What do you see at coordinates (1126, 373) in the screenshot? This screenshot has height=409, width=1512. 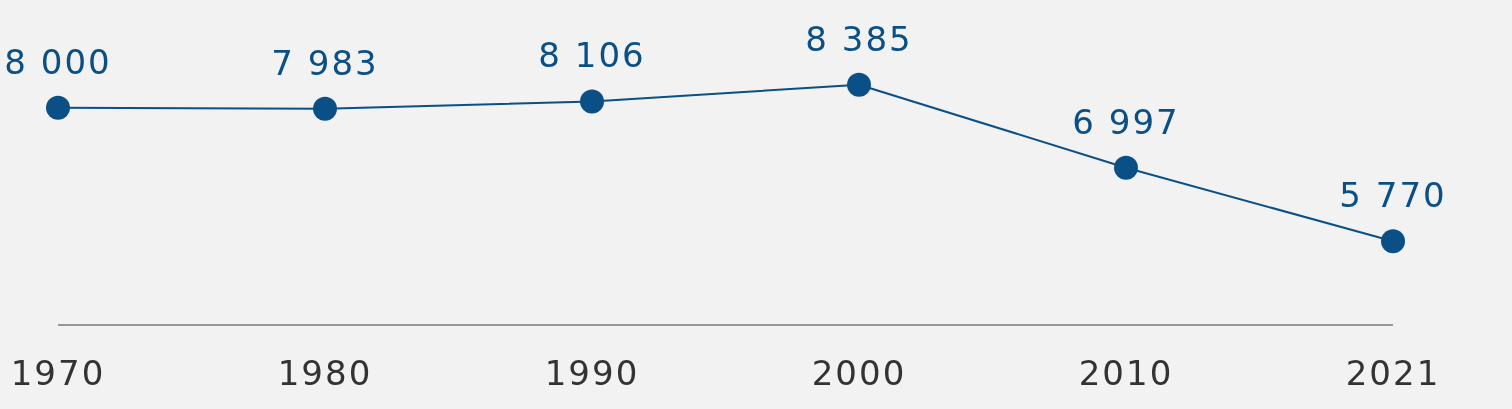 I see `x-tick-label: 2010` at bounding box center [1126, 373].